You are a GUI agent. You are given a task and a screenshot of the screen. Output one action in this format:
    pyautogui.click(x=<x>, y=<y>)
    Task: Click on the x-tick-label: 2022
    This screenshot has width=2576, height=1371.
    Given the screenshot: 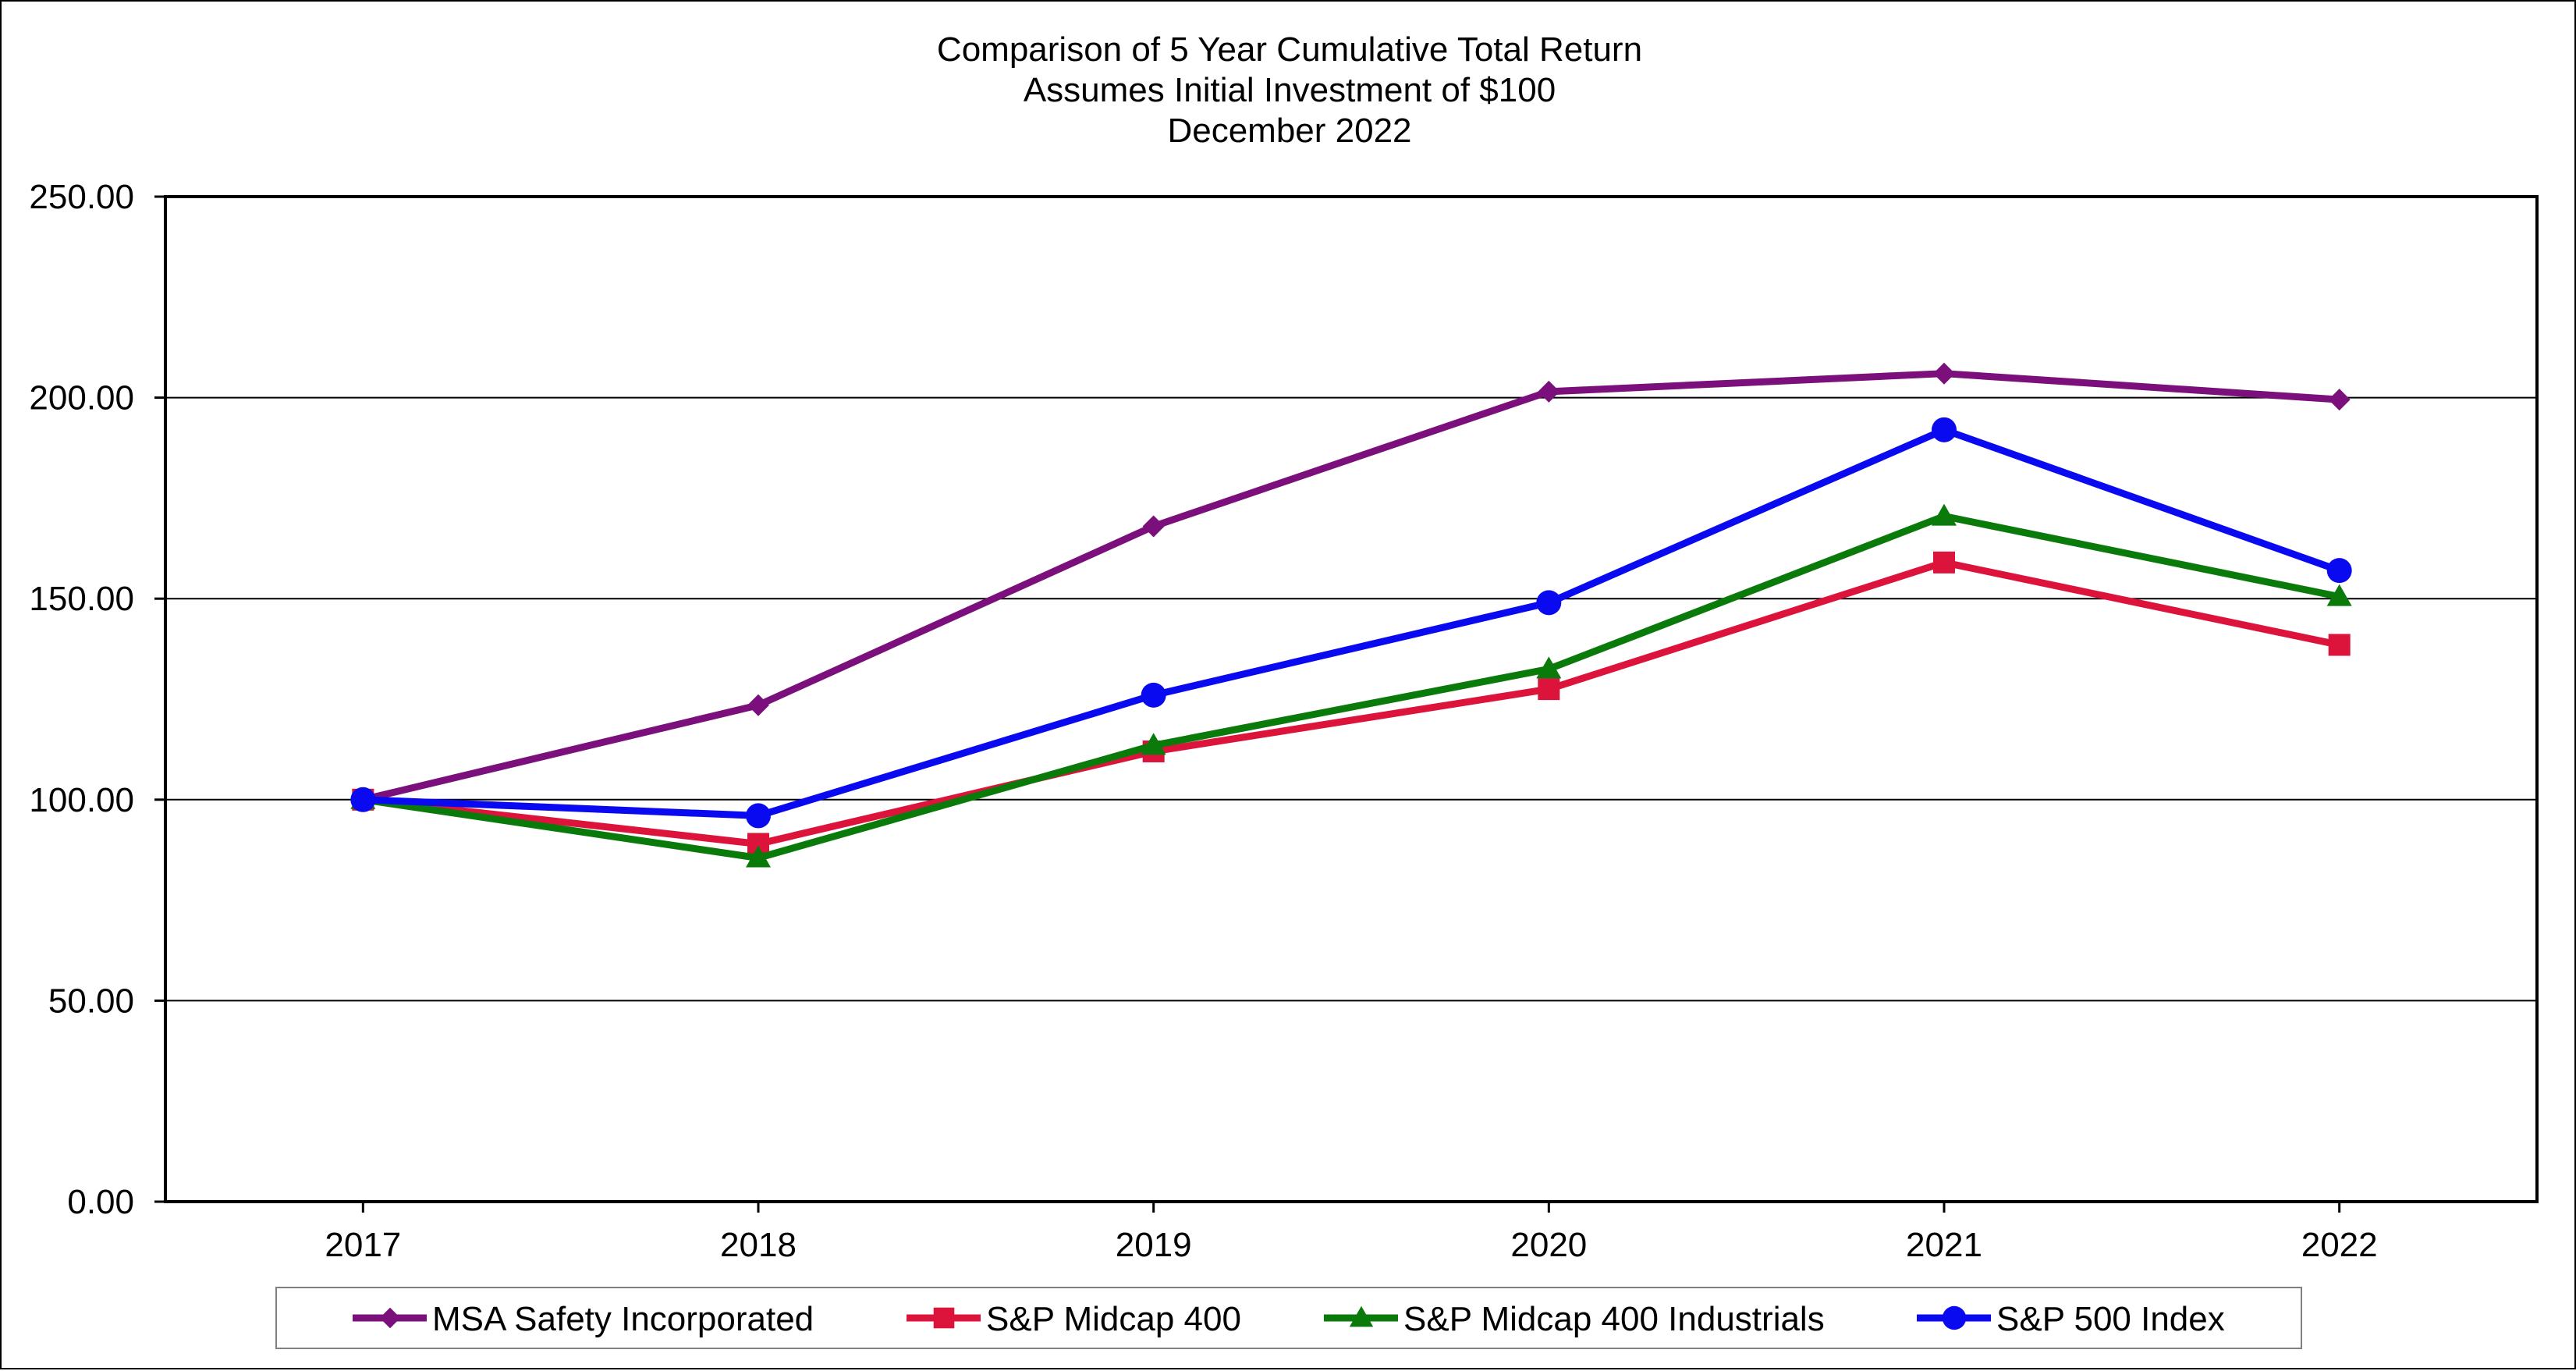 What is the action you would take?
    pyautogui.click(x=2339, y=1245)
    